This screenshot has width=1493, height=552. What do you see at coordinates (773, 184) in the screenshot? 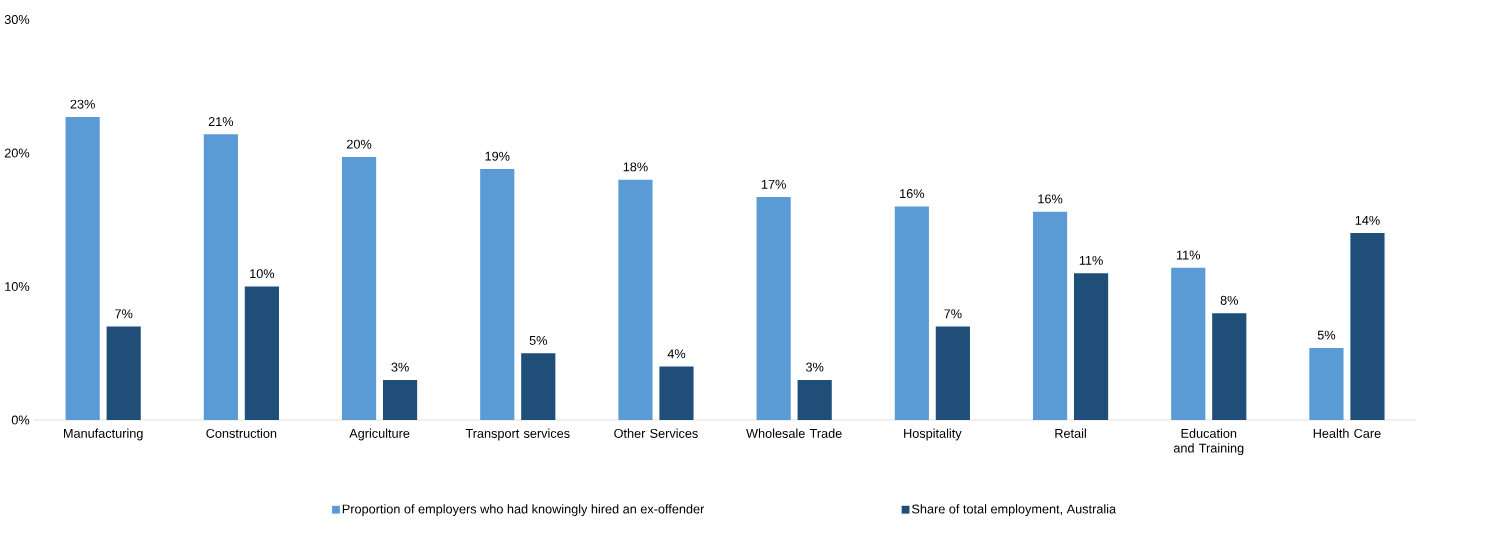
I see `data-label: 17%` at bounding box center [773, 184].